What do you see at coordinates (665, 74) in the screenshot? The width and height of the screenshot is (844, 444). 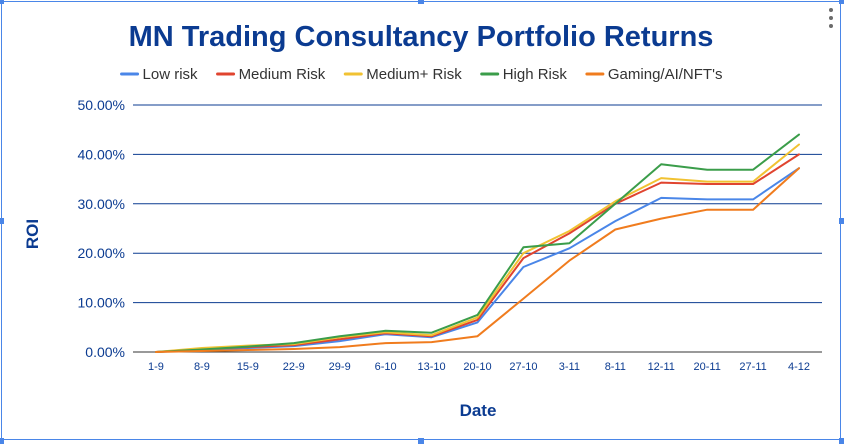 I see `legend-label-4: Gaming/AI/NFT's` at bounding box center [665, 74].